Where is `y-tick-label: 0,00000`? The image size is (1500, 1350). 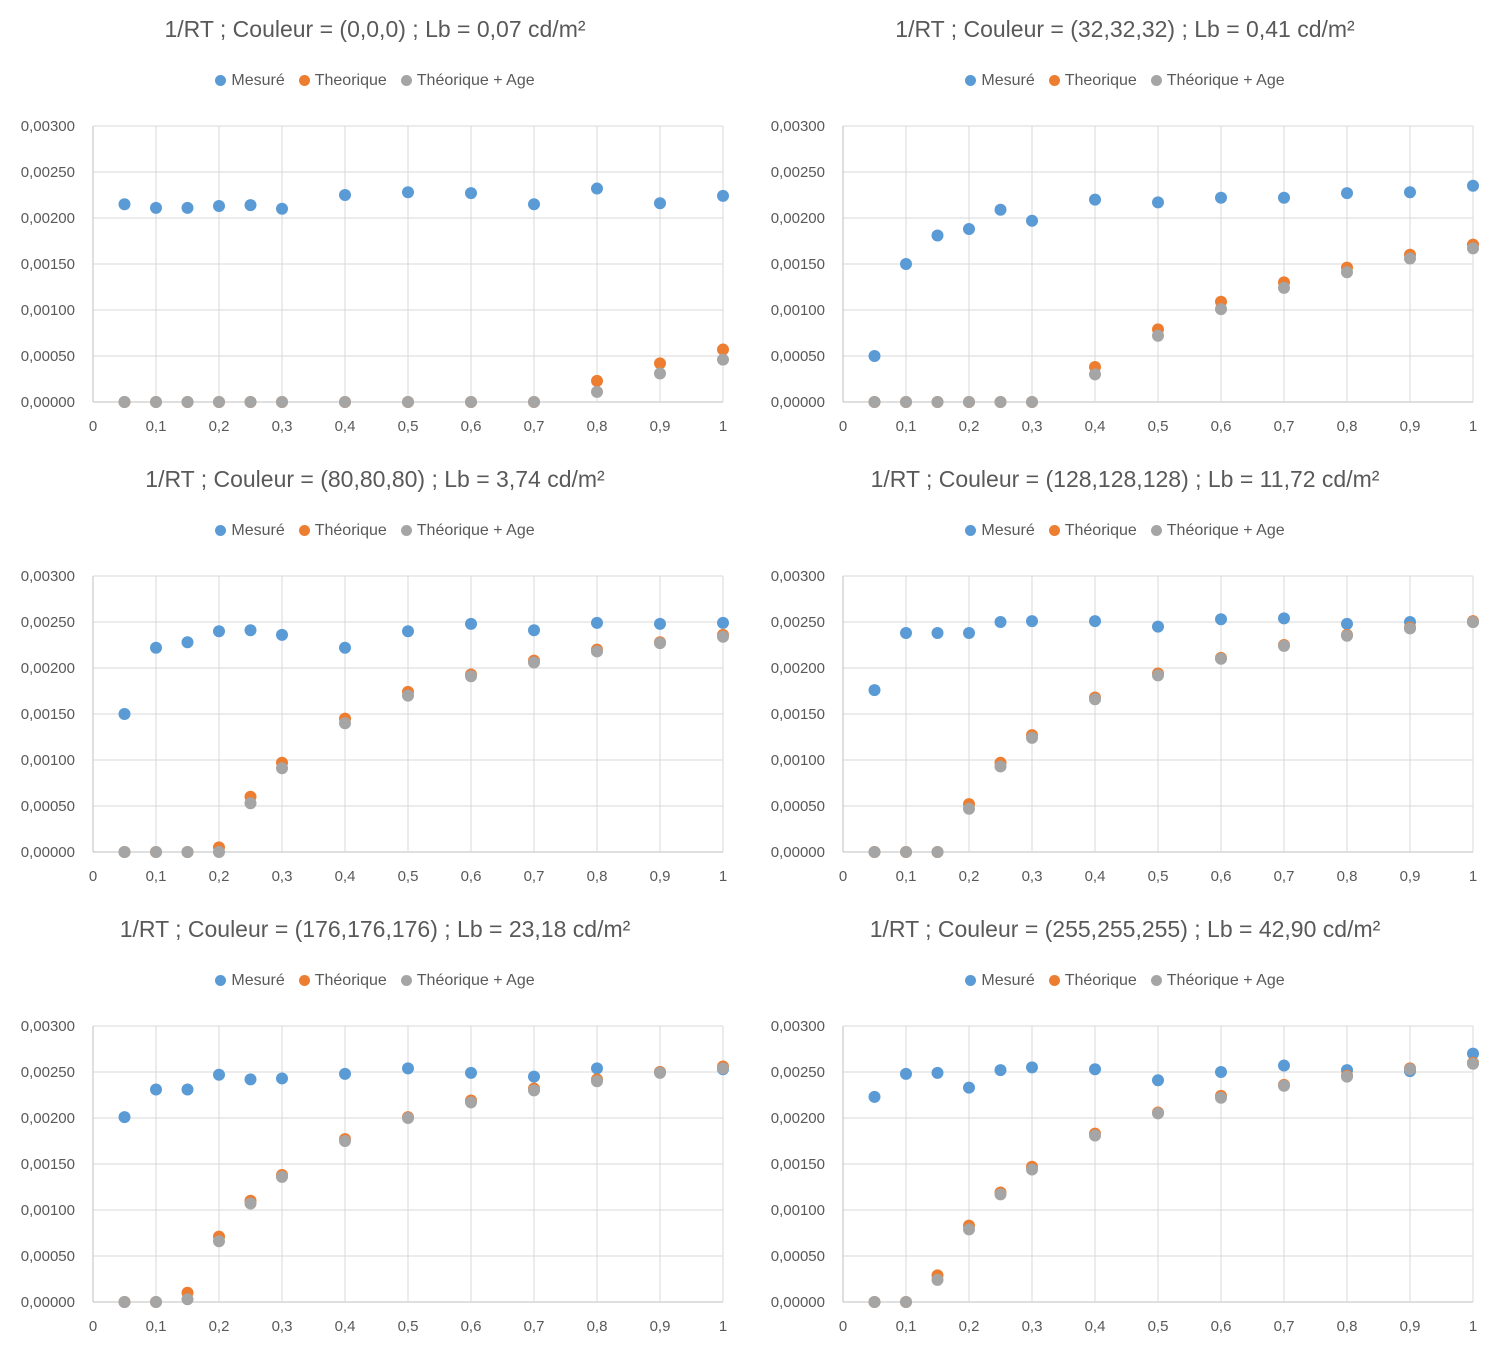 y-tick-label: 0,00000 is located at coordinates (48, 1302).